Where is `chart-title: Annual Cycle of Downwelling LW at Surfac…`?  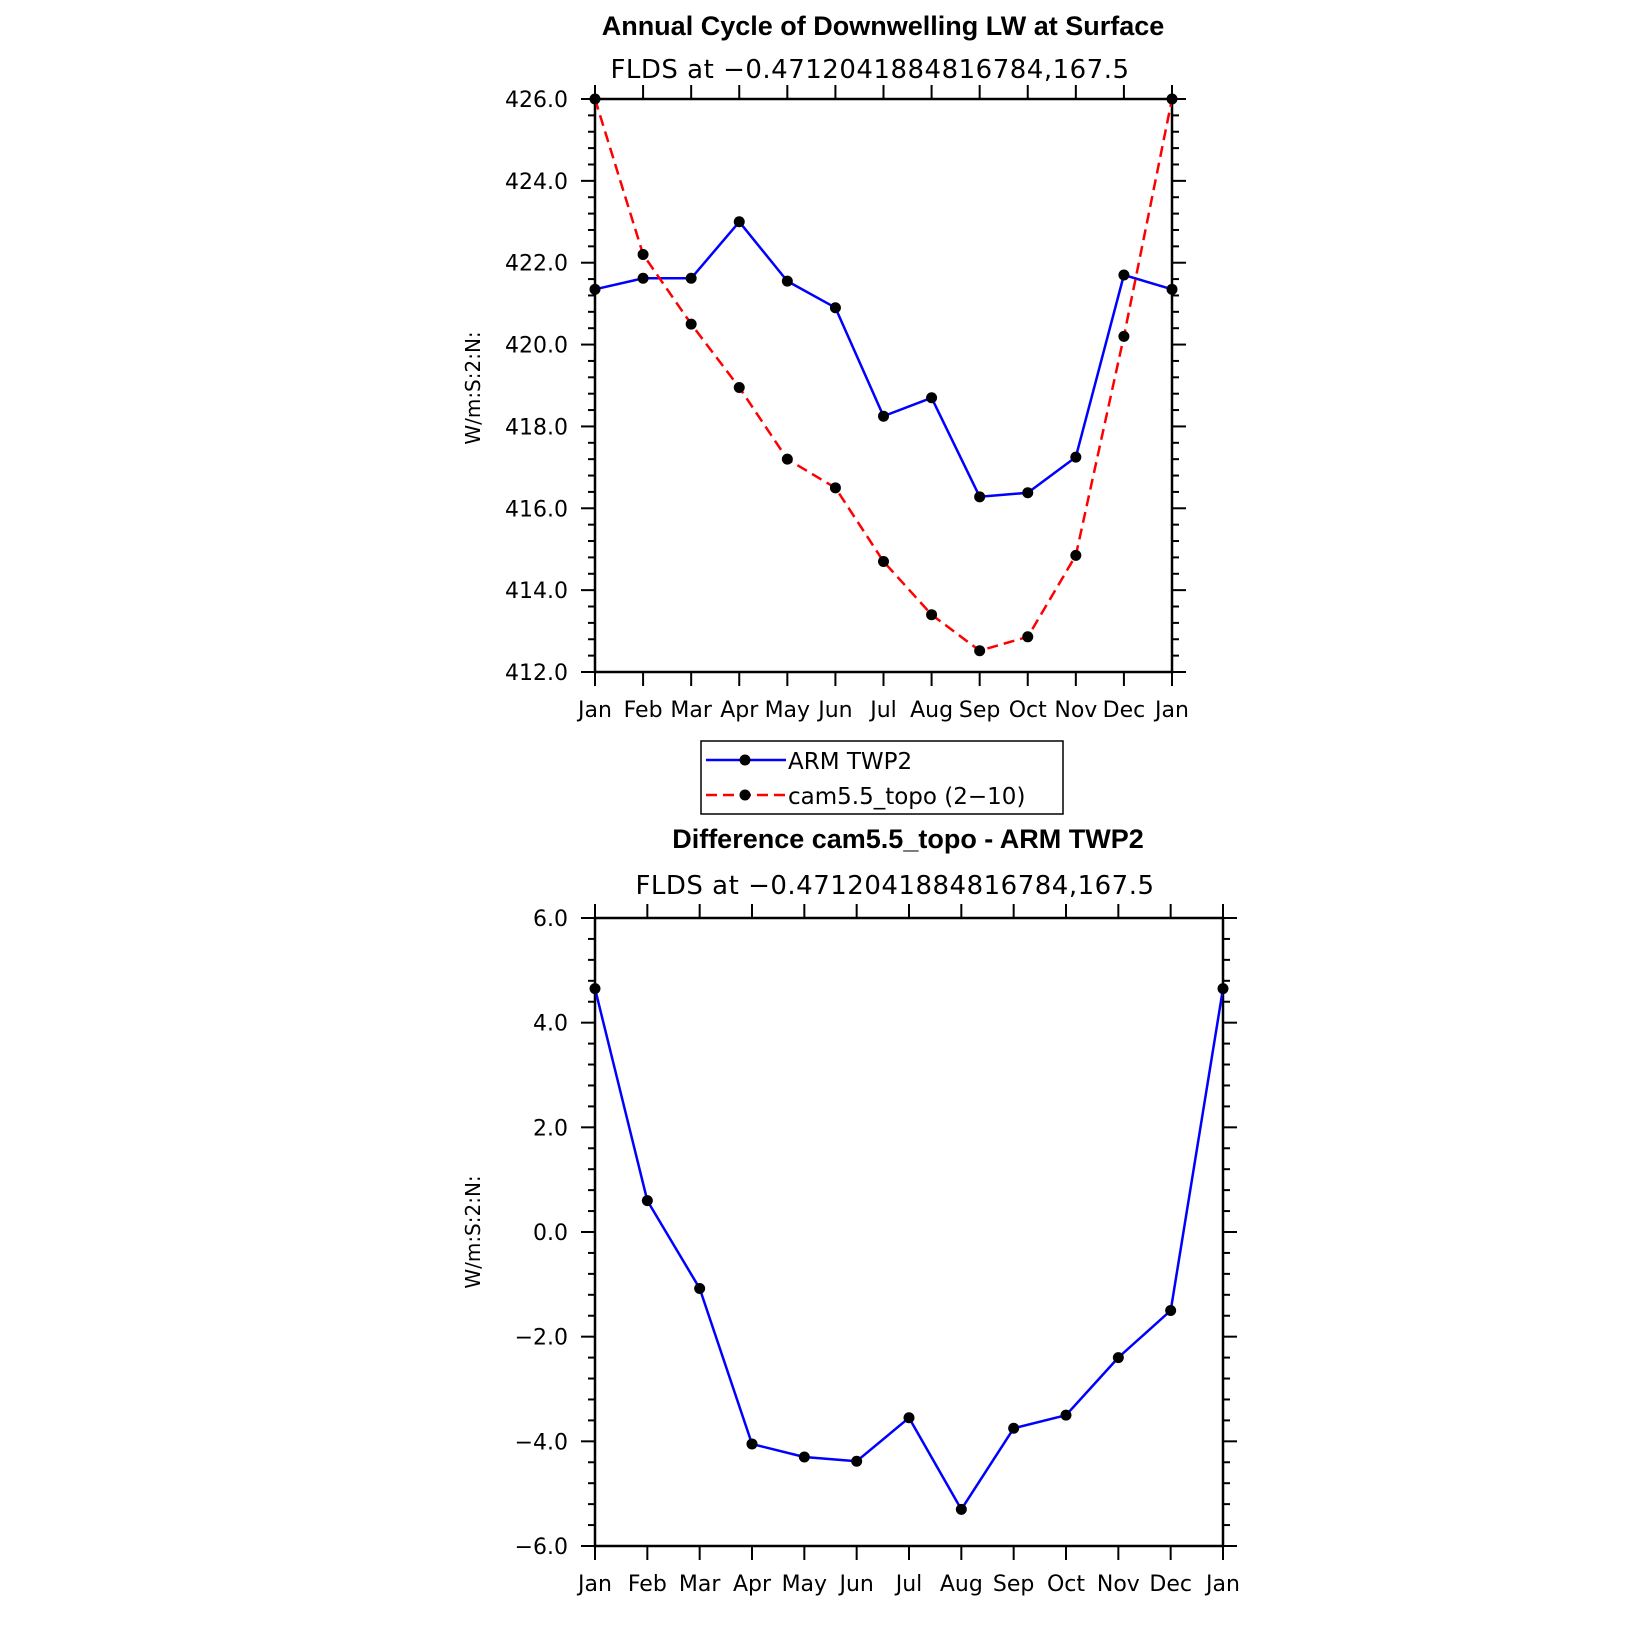 chart-title: Annual Cycle of Downwelling LW at Surfac… is located at coordinates (883, 26).